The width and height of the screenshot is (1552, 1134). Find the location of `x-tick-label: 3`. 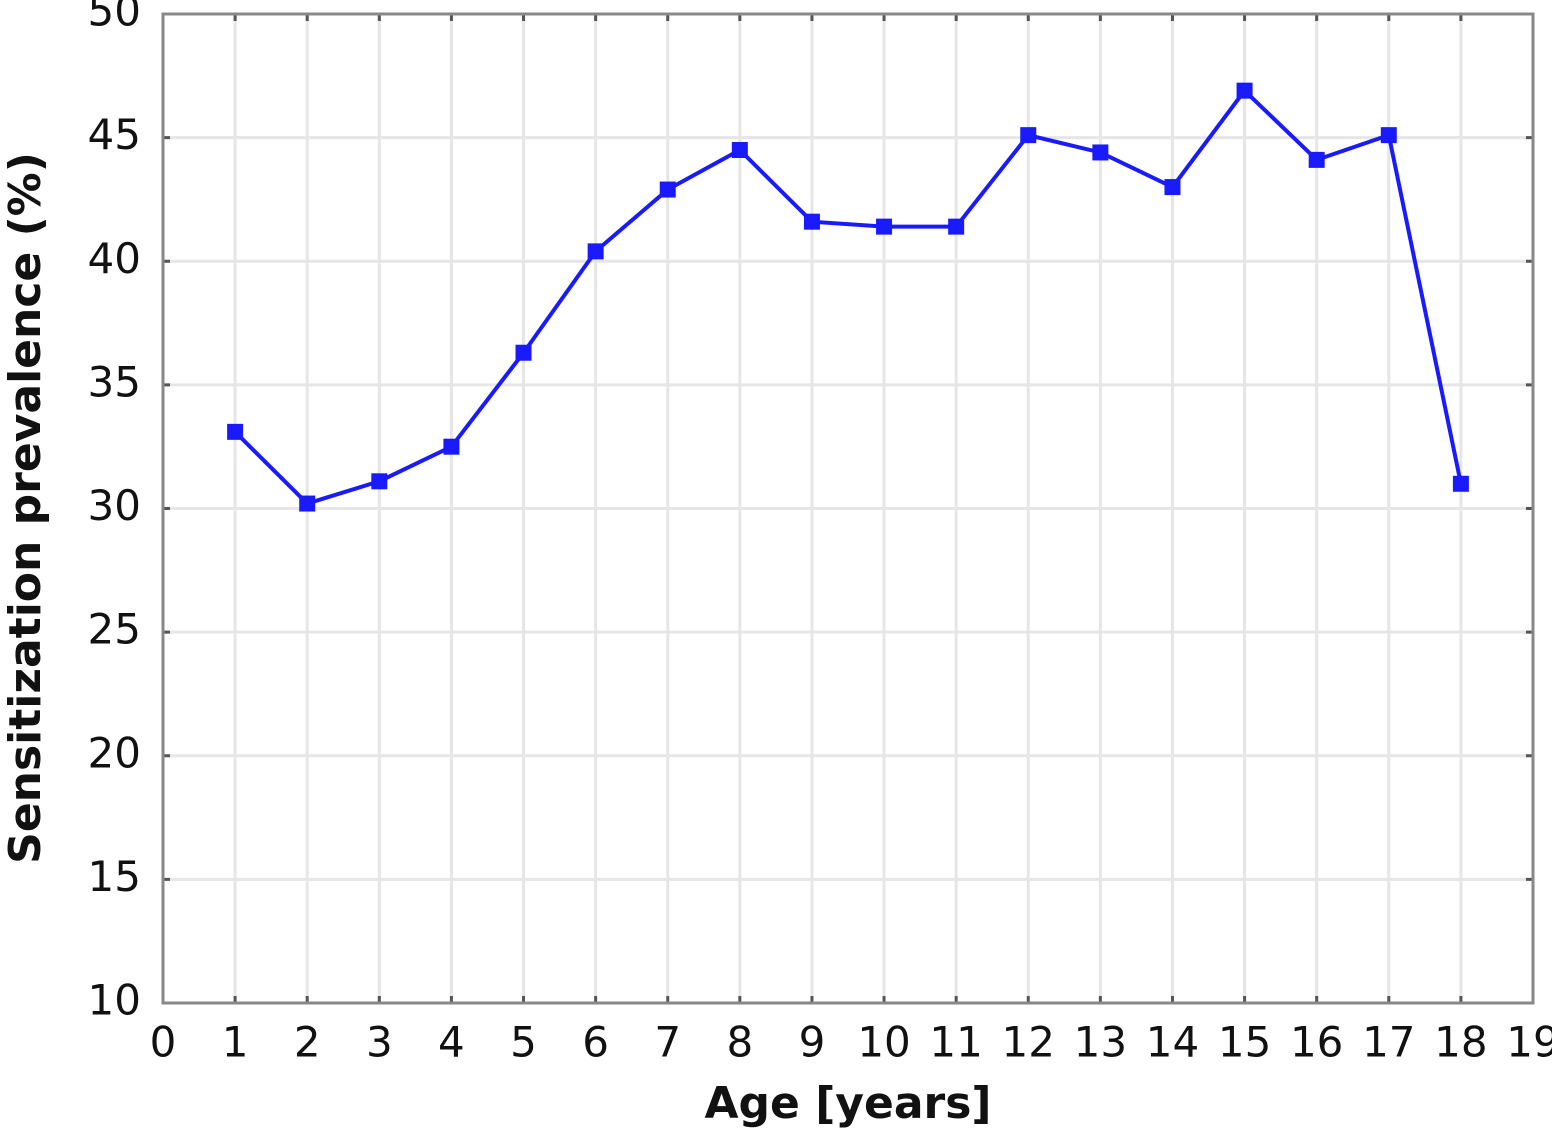

x-tick-label: 3 is located at coordinates (379, 1042).